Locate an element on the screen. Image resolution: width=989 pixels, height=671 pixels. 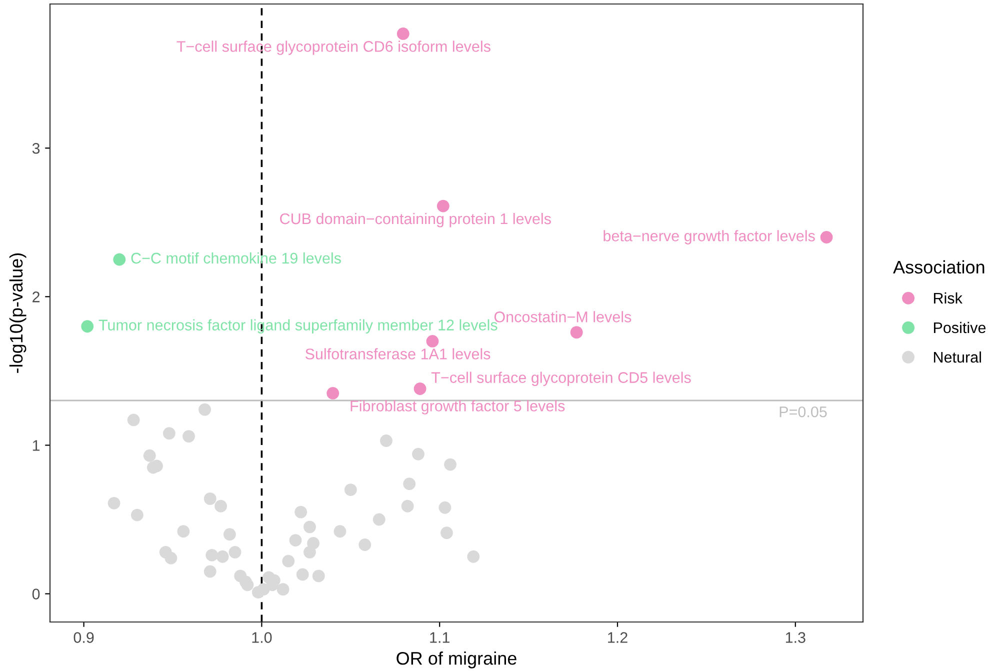
annotation: T−cell surface glycoprotein CD6 isoform levels is located at coordinates (333, 47).